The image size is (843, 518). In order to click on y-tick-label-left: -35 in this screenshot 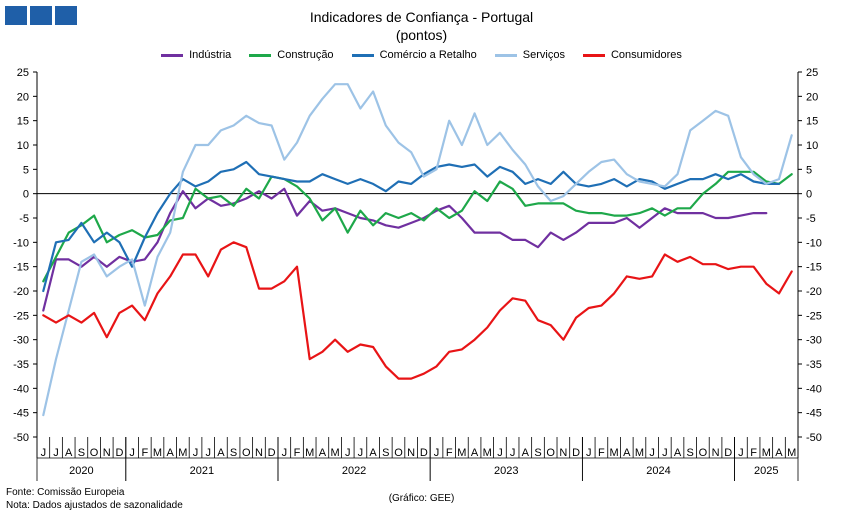, I will do `click(21, 365)`.